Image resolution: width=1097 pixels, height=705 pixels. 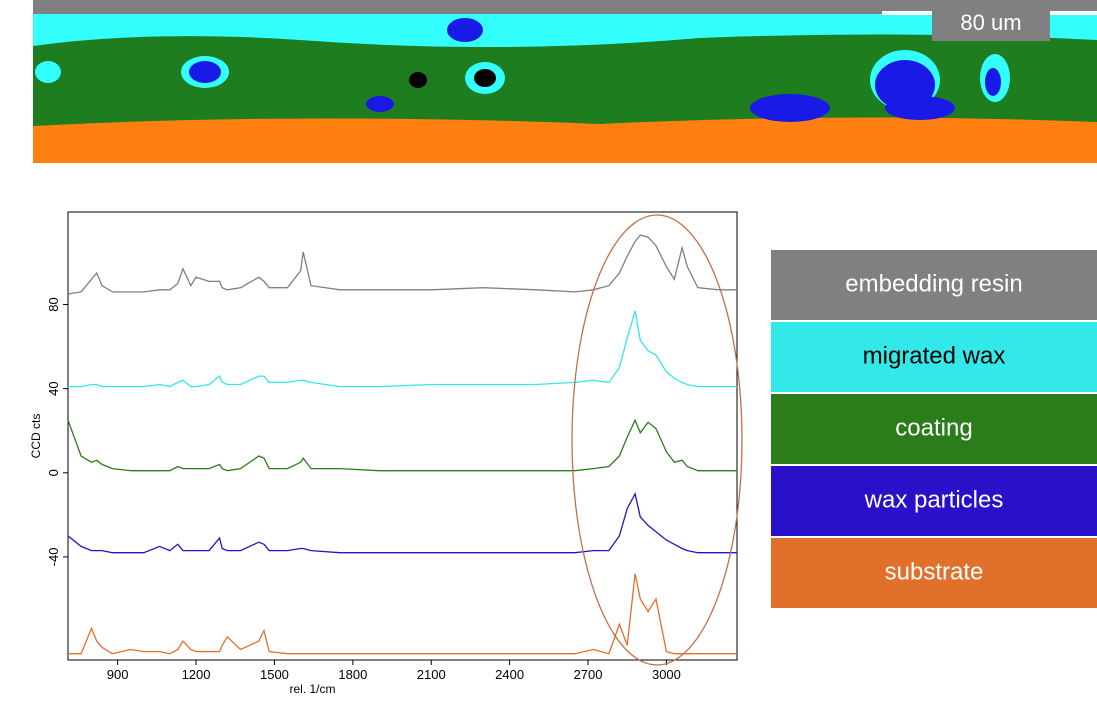 I want to click on legend-label: wax particles, so click(x=934, y=499).